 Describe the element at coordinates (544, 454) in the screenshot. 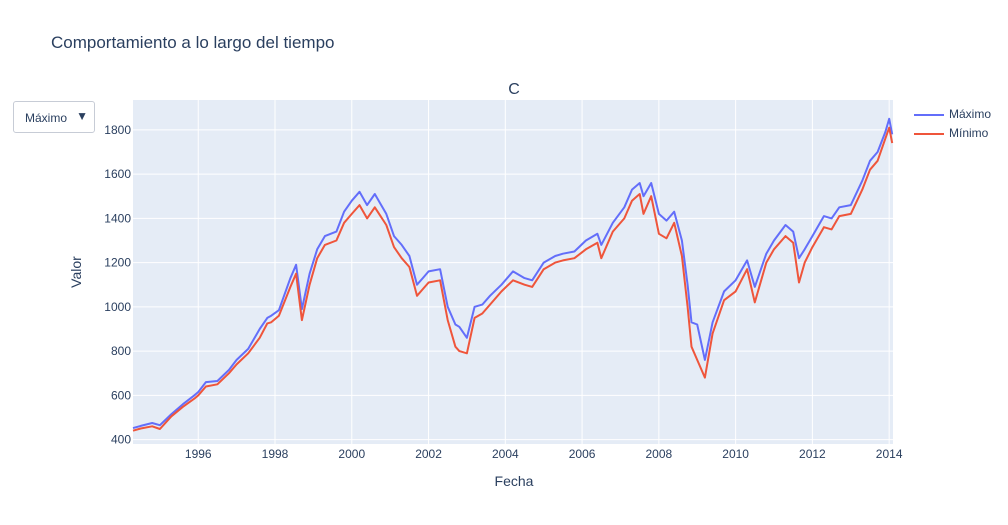

I see `x-tick-labels: 1996 1998 2000 2002 2004 2006 2008 2010 2012 2014` at that location.